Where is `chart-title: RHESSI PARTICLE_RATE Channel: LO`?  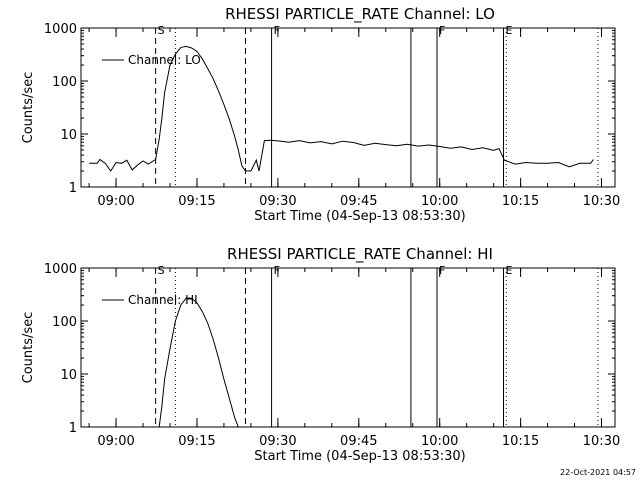
chart-title: RHESSI PARTICLE_RATE Channel: LO is located at coordinates (360, 14).